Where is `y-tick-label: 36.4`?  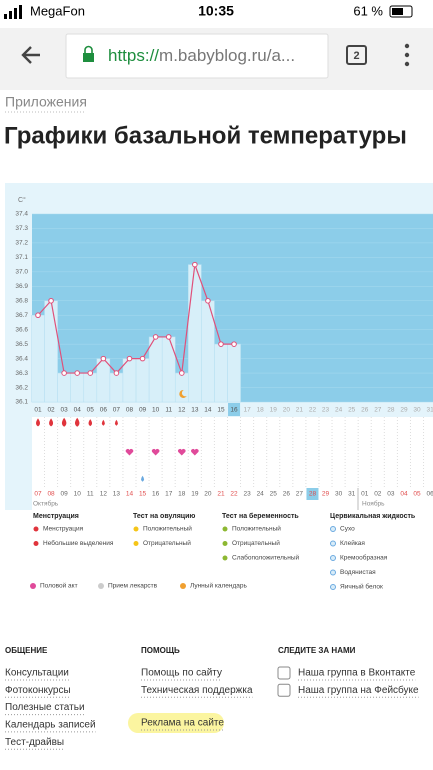 y-tick-label: 36.4 is located at coordinates (21, 358).